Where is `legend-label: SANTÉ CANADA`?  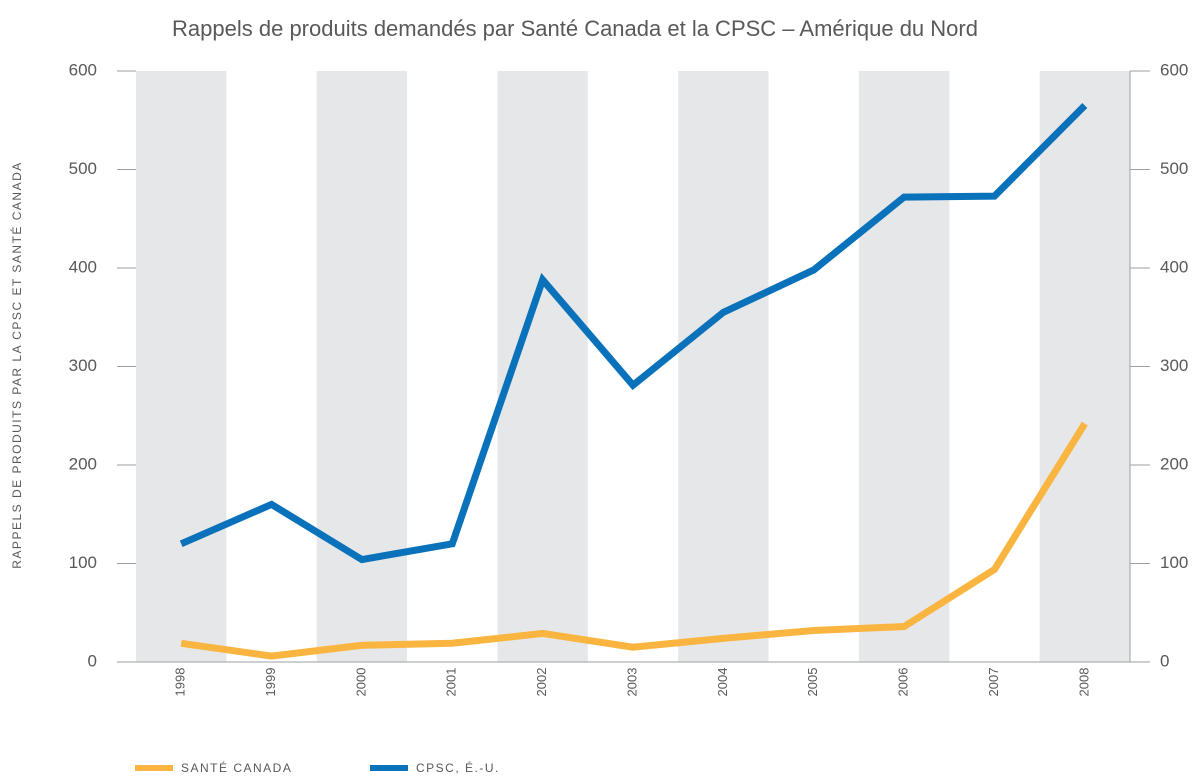 legend-label: SANTÉ CANADA is located at coordinates (236, 767).